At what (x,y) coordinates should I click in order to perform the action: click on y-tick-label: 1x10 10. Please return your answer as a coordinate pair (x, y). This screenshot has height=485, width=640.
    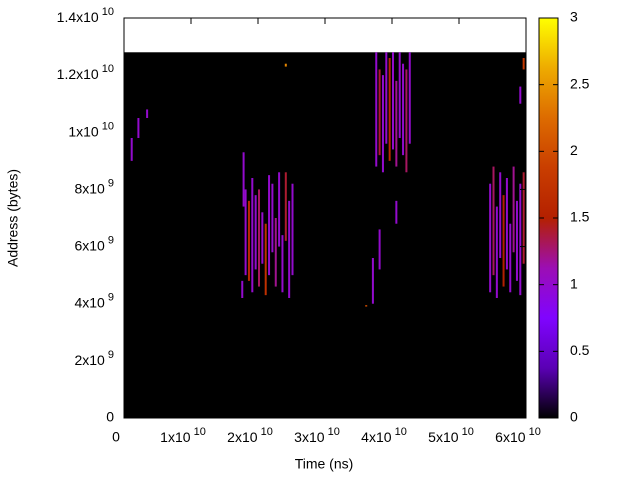
    Looking at the image, I should click on (91, 129).